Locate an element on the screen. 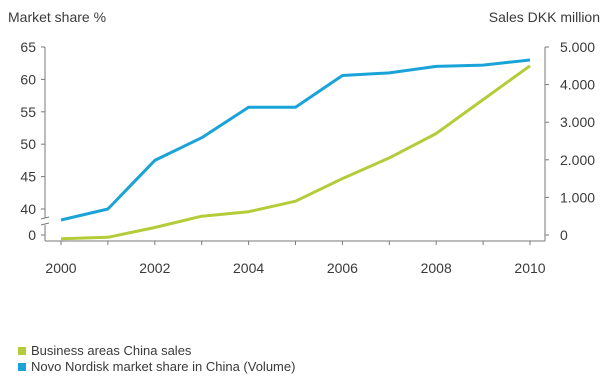  x-tick-label: 2004 is located at coordinates (248, 268).